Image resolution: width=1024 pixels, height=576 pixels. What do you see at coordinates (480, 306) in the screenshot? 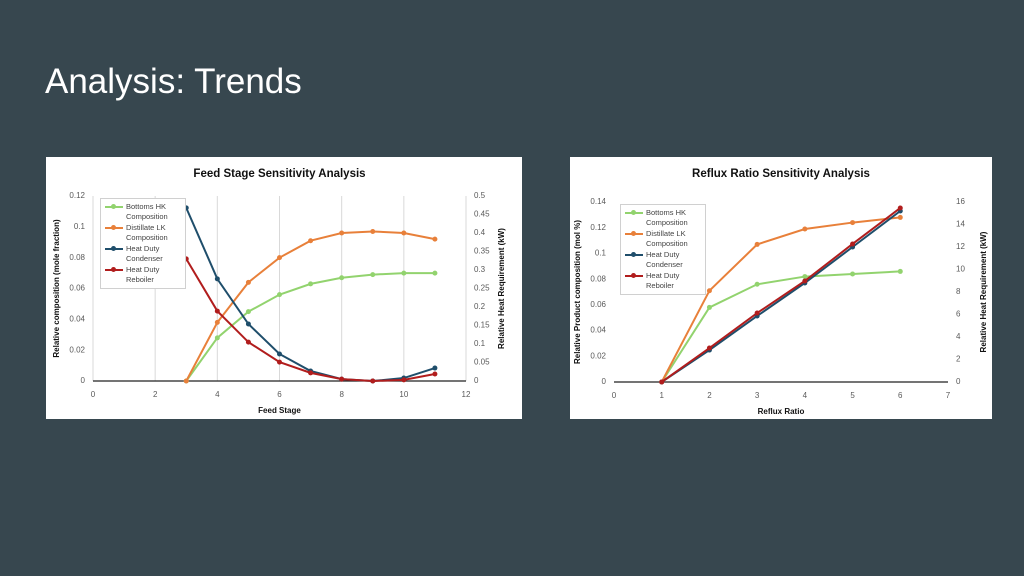
I see `y2-tick-label: 0.2` at bounding box center [480, 306].